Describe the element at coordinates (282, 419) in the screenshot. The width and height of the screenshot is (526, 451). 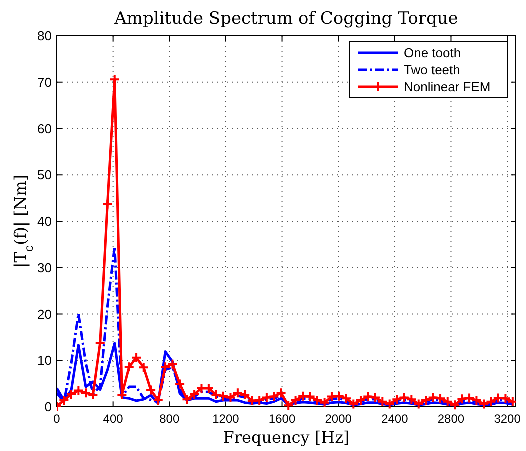
I see `x-tick-label: 1600` at that location.